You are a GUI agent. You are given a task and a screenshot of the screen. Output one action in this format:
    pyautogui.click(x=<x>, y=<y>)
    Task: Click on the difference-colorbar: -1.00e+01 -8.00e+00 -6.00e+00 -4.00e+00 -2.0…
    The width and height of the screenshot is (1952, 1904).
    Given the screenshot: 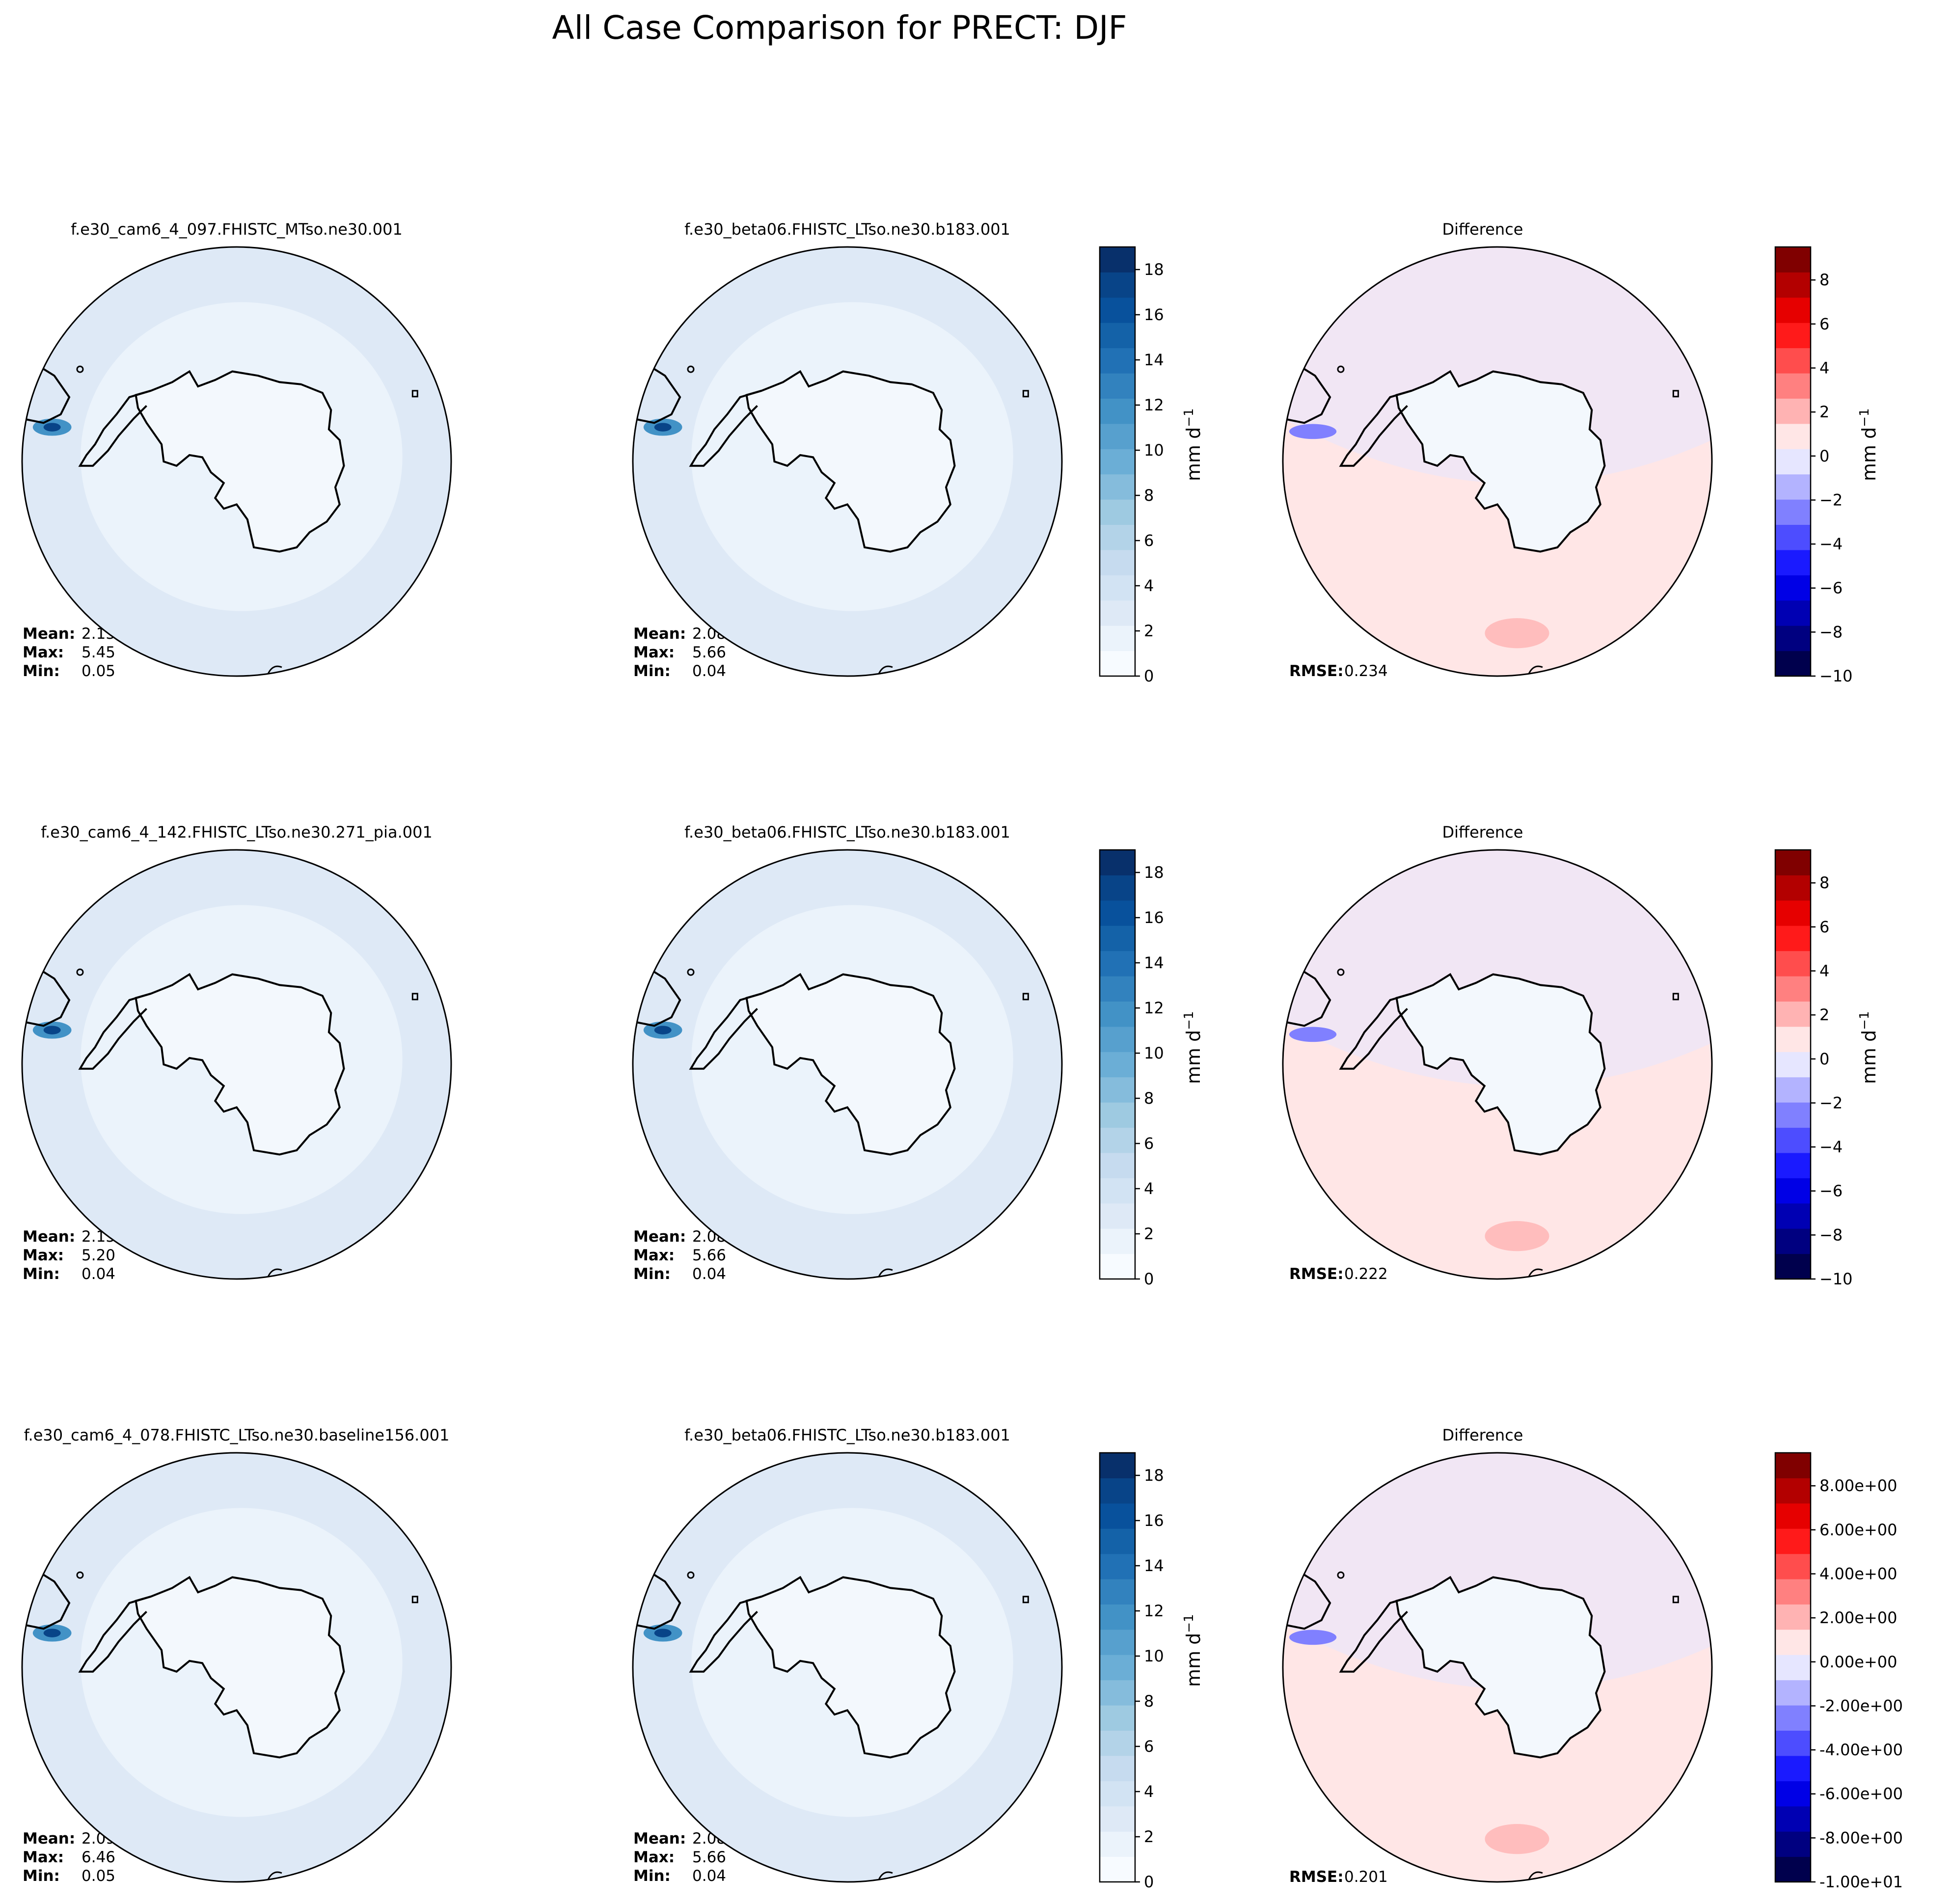 What is the action you would take?
    pyautogui.click(x=1838, y=1671)
    